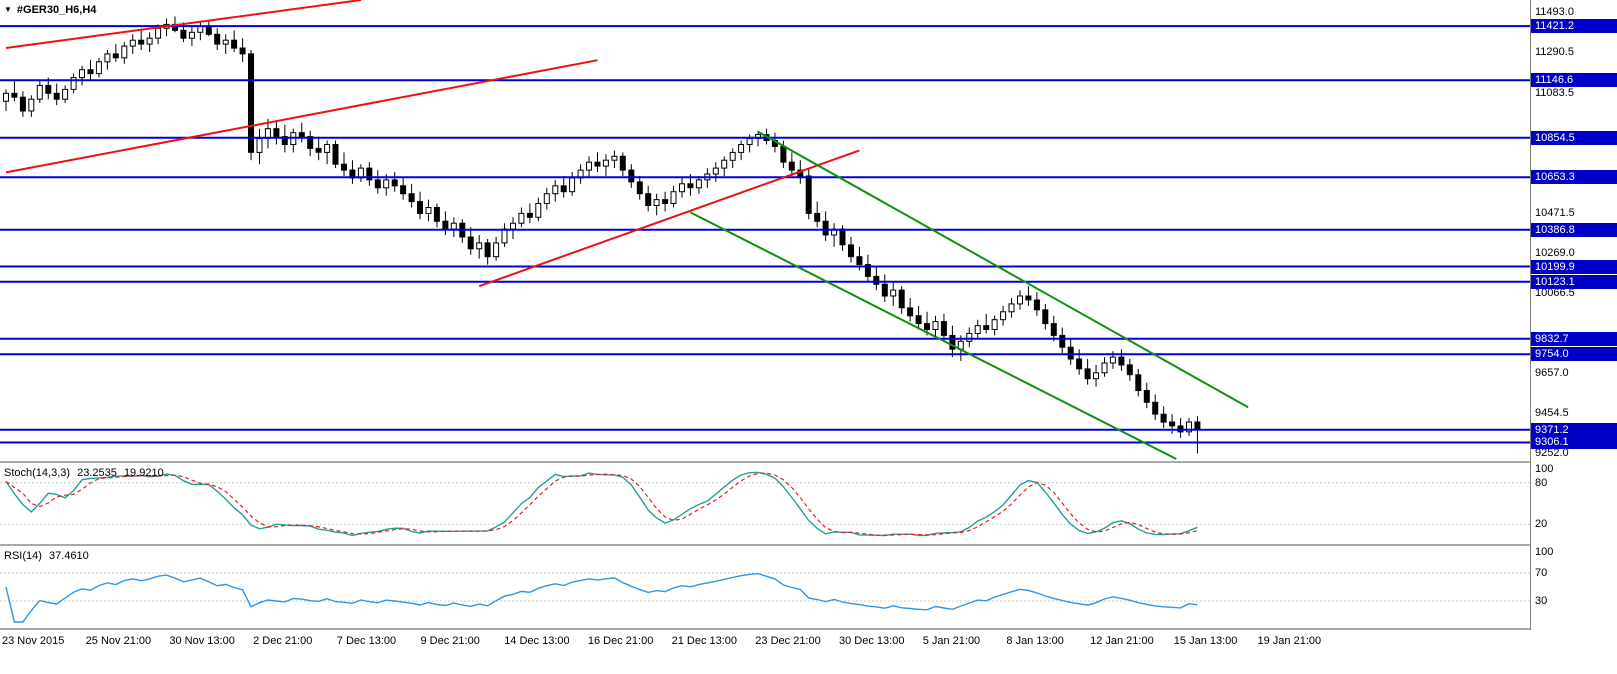 Image resolution: width=1617 pixels, height=674 pixels. I want to click on price-axis-label: 10066.5, so click(1555, 292).